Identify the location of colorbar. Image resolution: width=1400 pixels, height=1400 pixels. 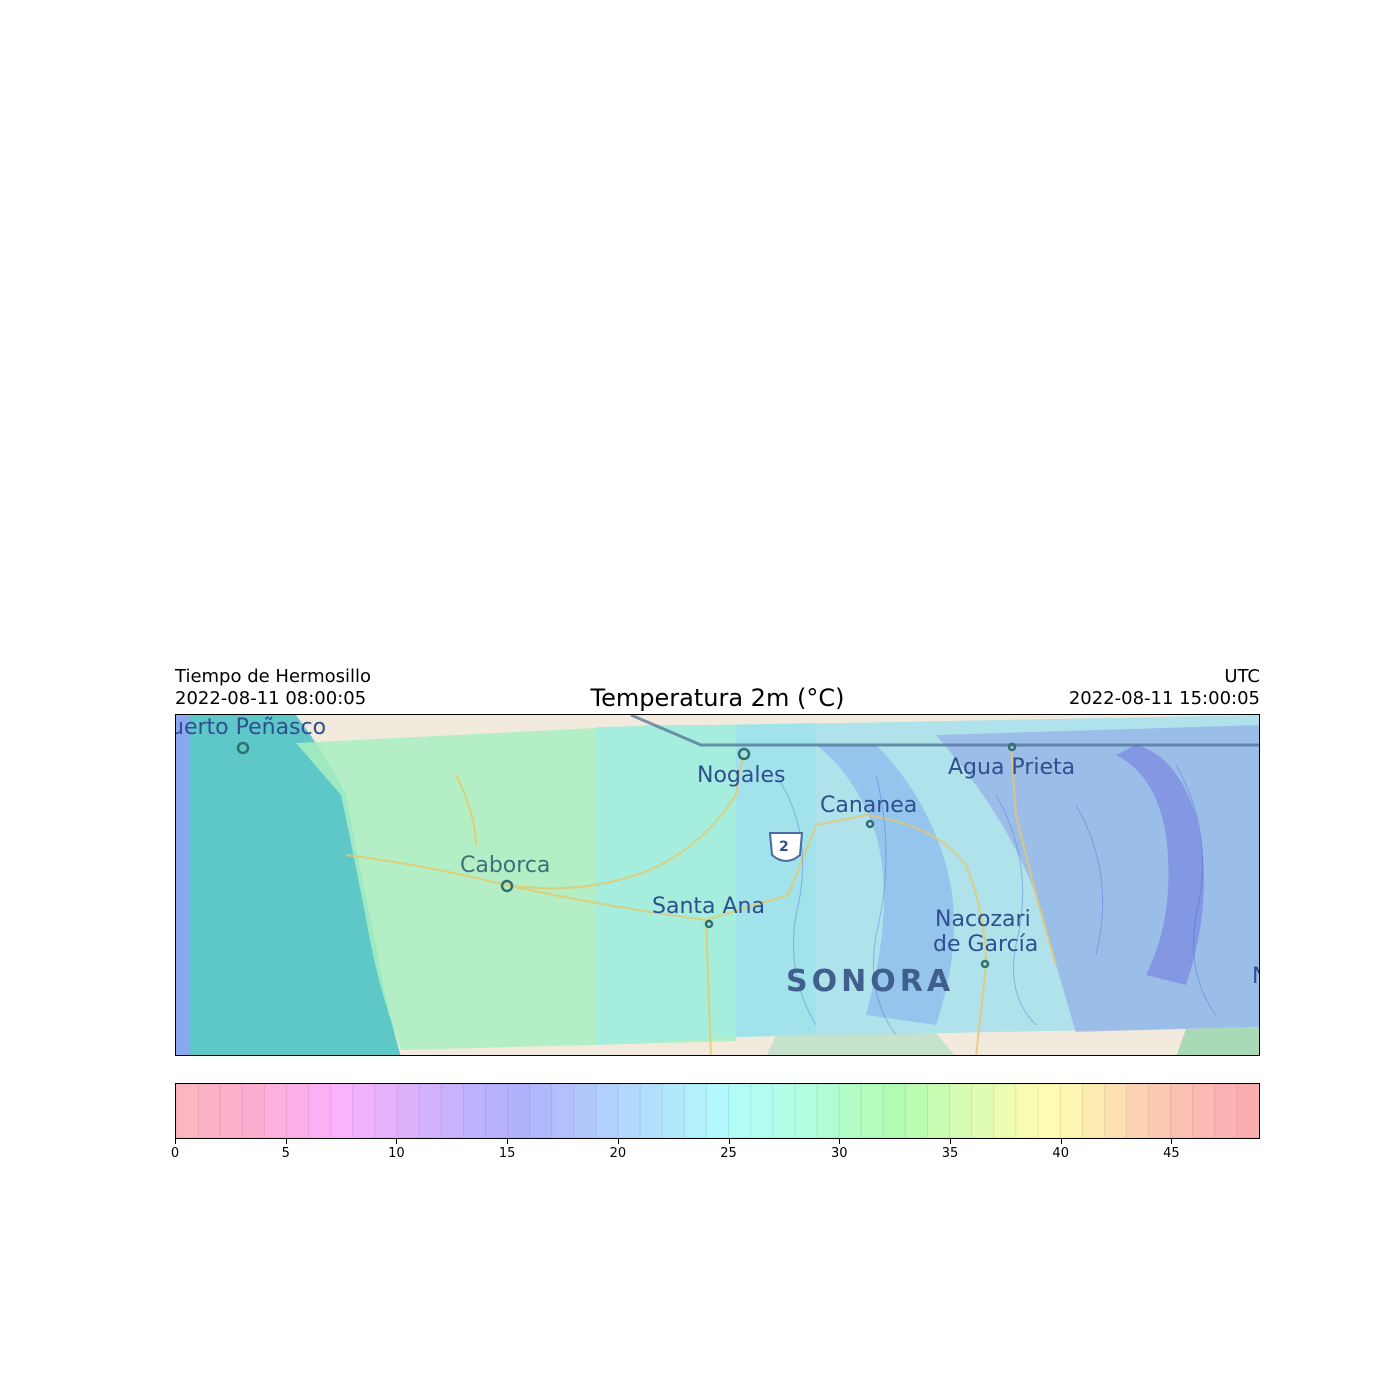
(717, 1111).